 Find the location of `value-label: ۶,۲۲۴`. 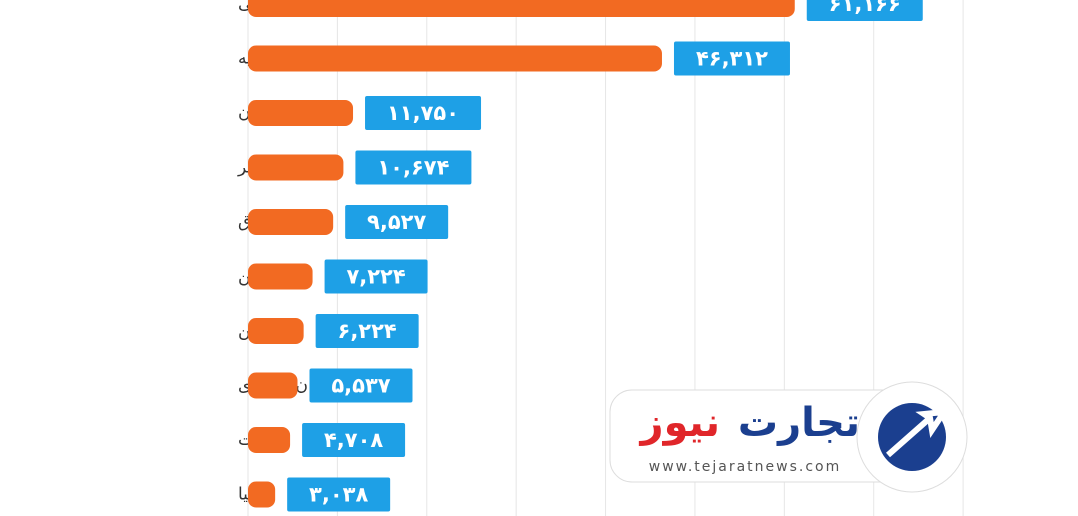

value-label: ۶,۲۲۴ is located at coordinates (367, 331).